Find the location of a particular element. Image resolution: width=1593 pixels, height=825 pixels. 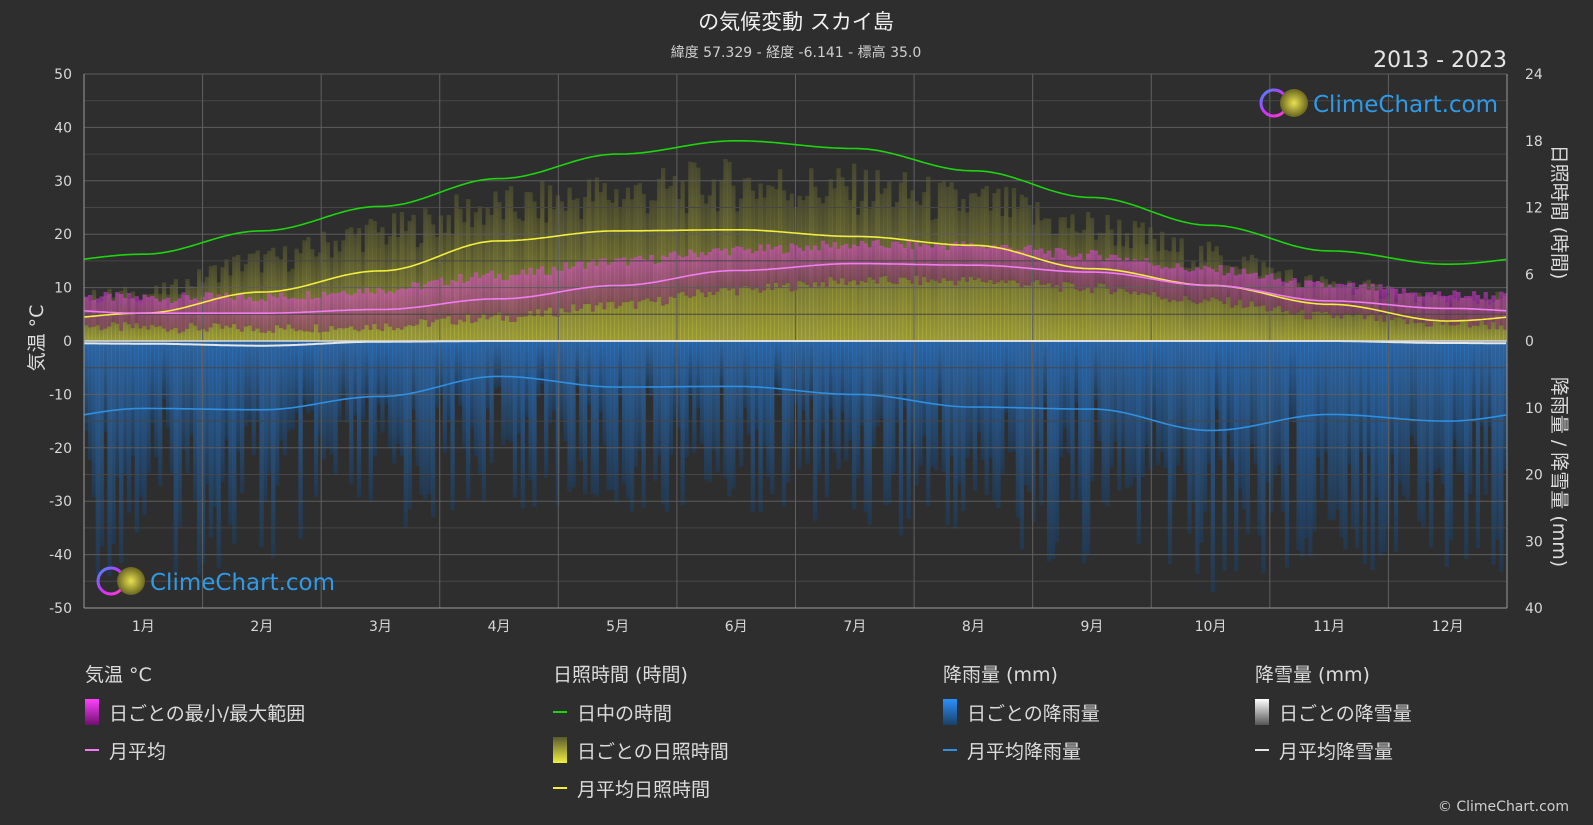

brand-logo-top: ClimeChart.com is located at coordinates (1378, 103).